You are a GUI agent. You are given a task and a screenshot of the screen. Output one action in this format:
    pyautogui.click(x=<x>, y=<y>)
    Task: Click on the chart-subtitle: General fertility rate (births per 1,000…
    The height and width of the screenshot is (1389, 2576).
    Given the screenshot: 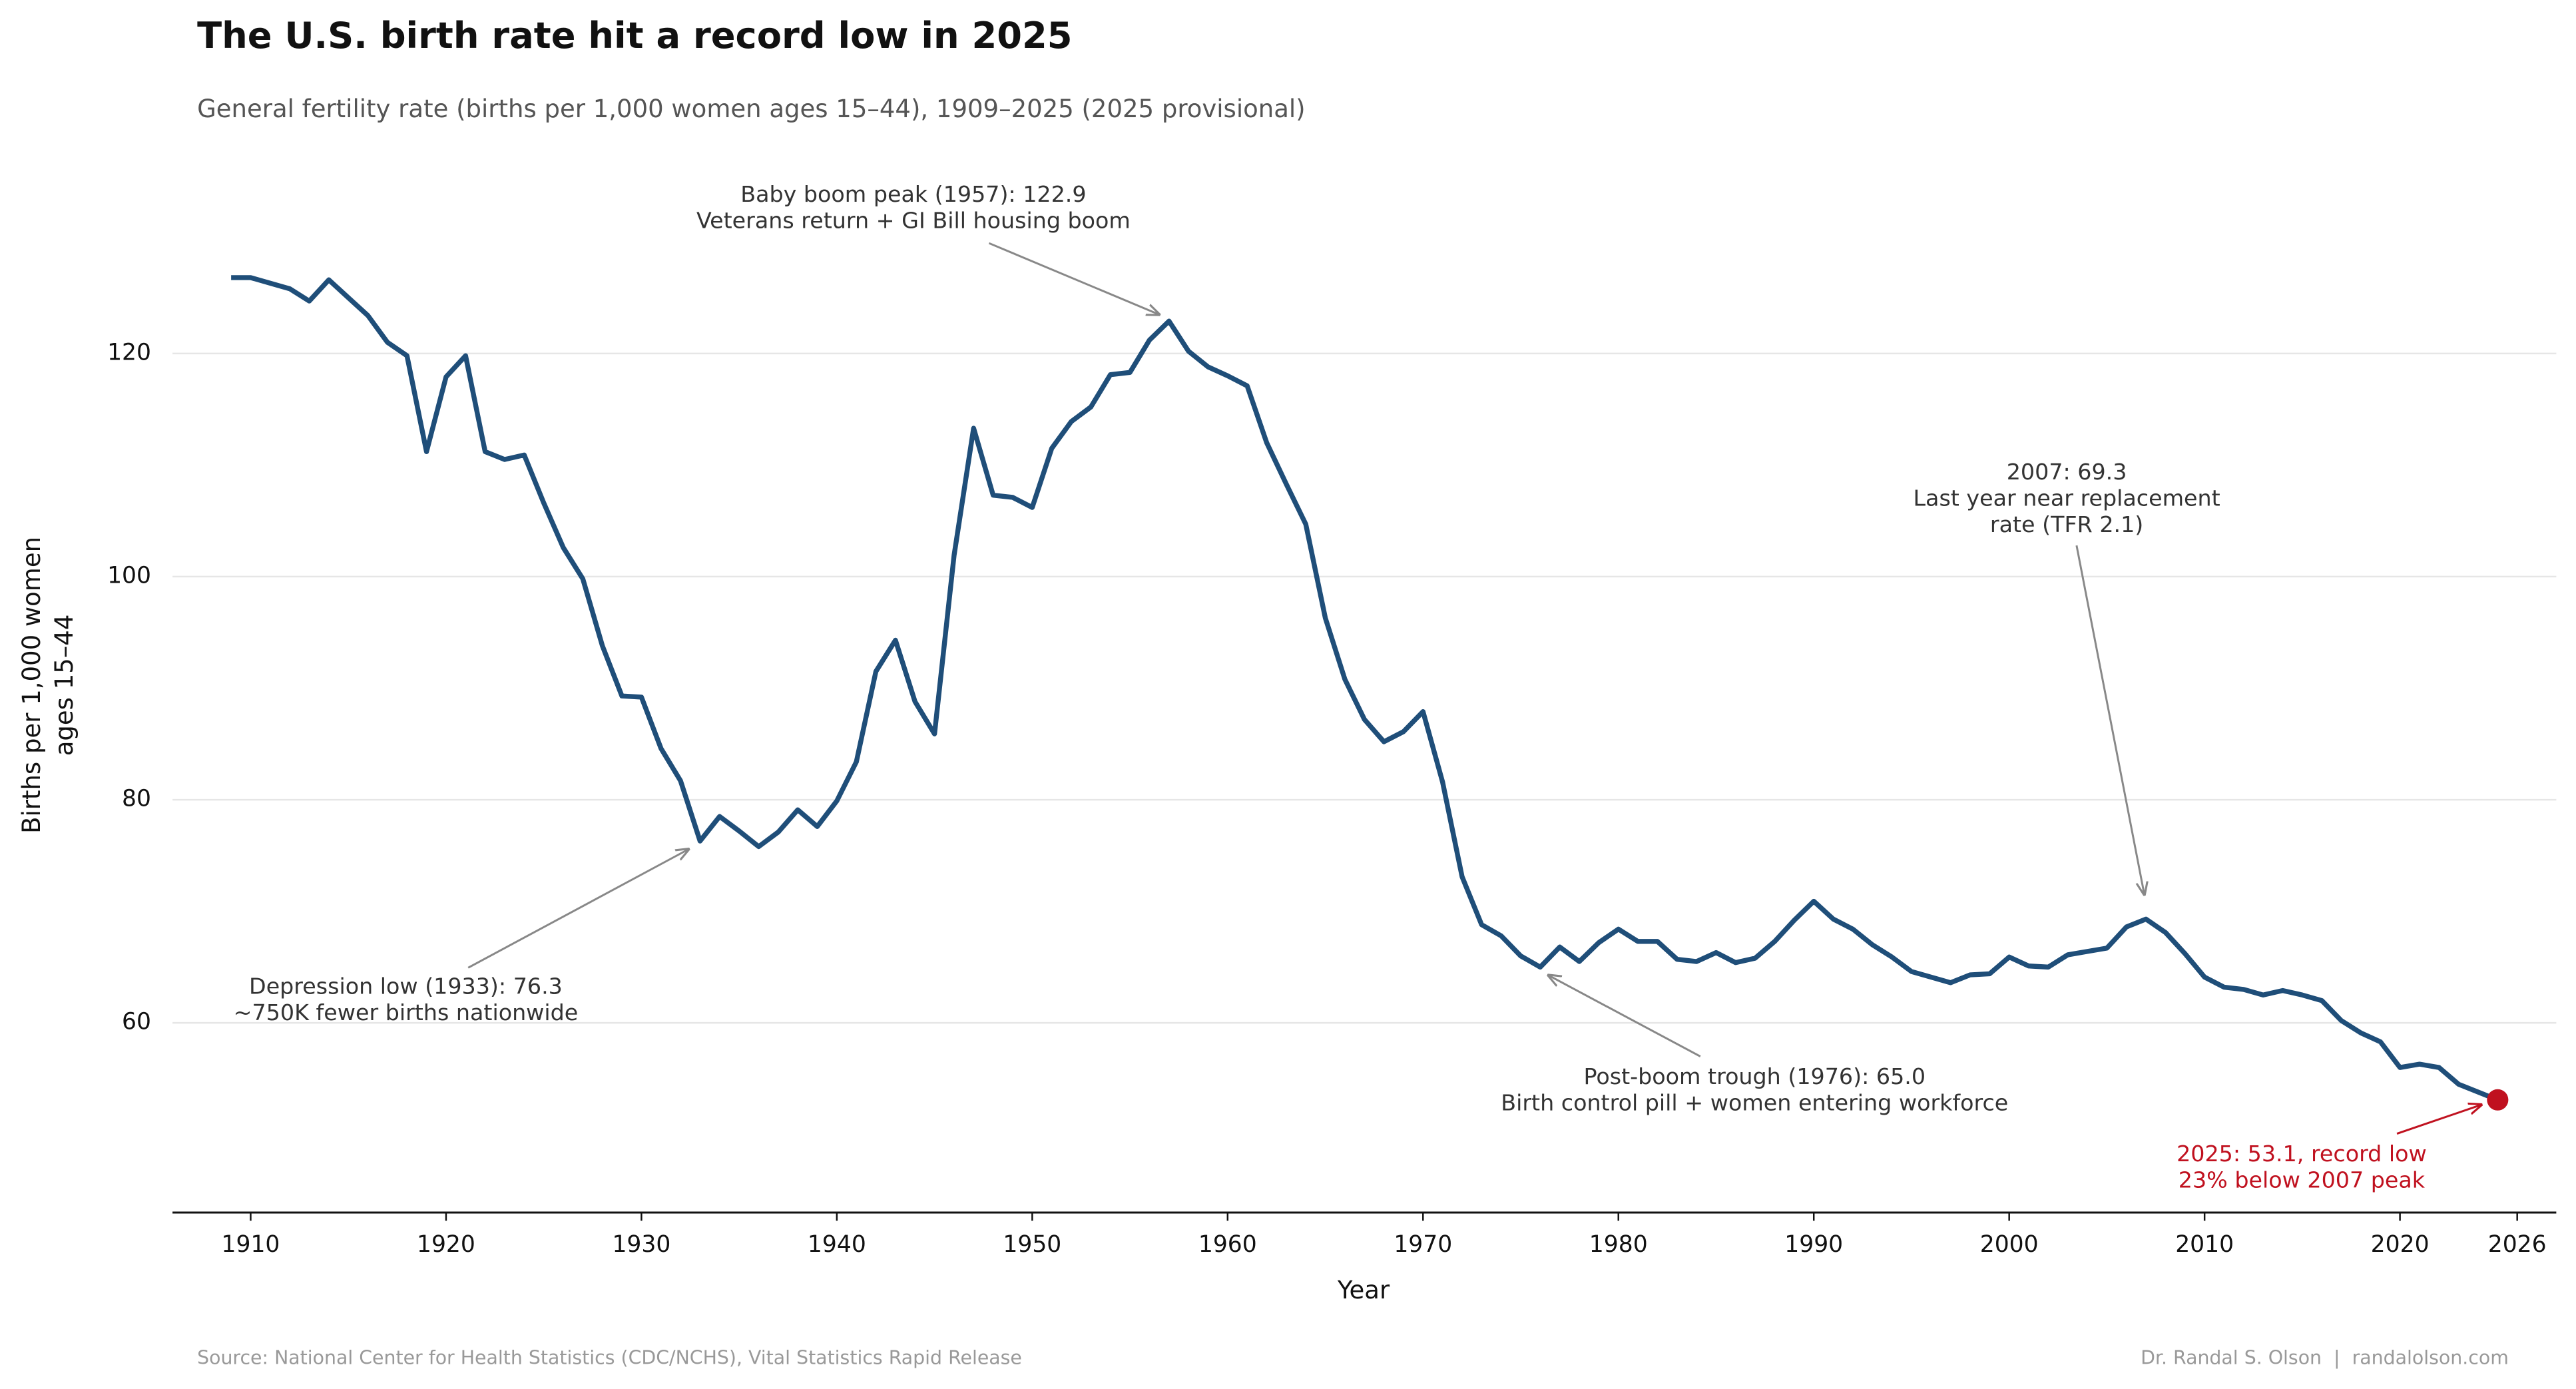 What is the action you would take?
    pyautogui.click(x=752, y=109)
    